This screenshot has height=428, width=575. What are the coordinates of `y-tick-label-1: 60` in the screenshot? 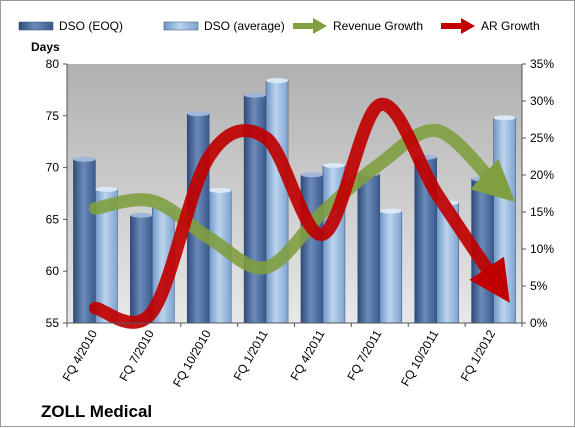 It's located at (53, 271).